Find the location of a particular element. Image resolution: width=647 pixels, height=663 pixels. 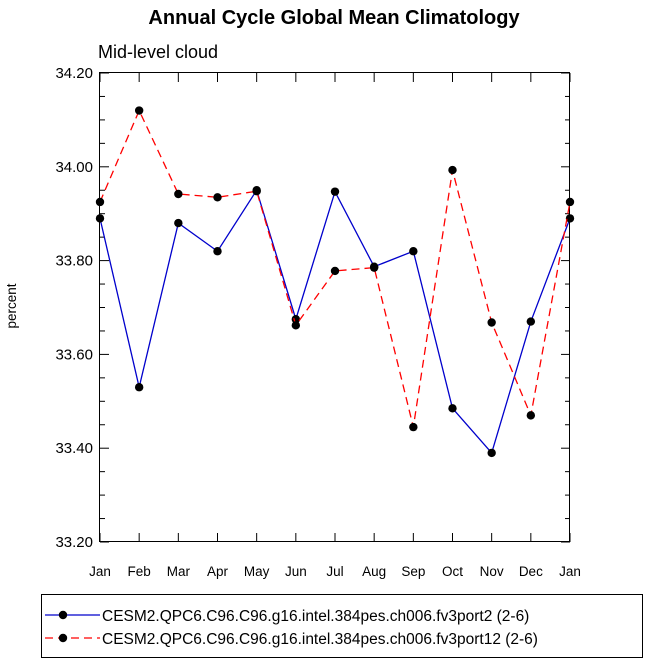

y-tick-labels: 33.20 33.40 33.60 33.80 34.00 34.20 is located at coordinates (74, 308).